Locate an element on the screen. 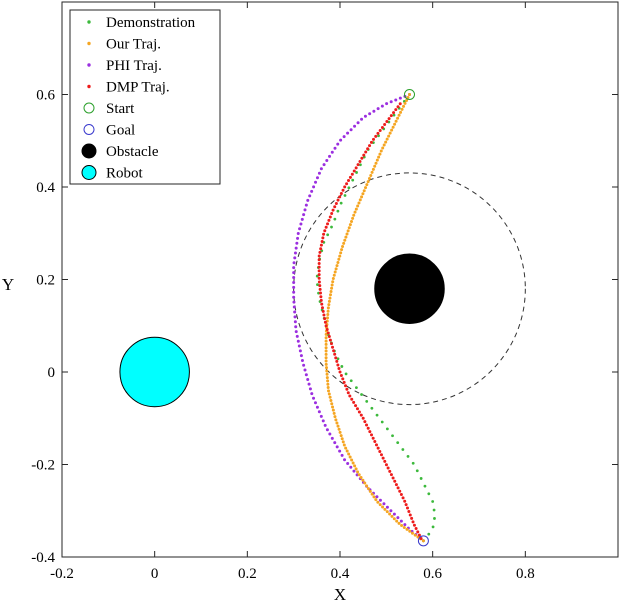  our-trajectory is located at coordinates (374, 318).